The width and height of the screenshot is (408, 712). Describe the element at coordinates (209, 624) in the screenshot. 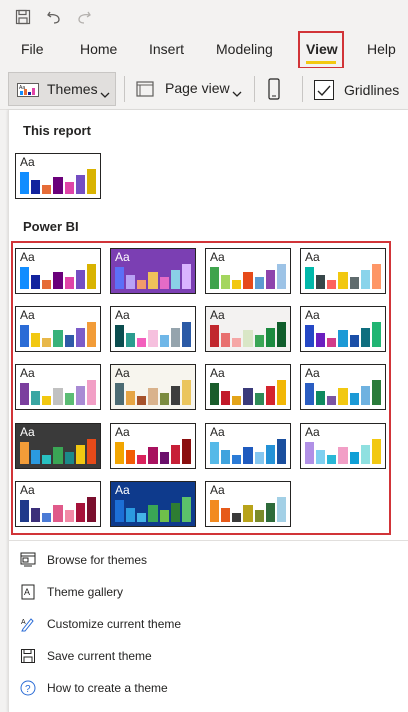

I see `customize-current-theme-item: A Customize current theme` at that location.